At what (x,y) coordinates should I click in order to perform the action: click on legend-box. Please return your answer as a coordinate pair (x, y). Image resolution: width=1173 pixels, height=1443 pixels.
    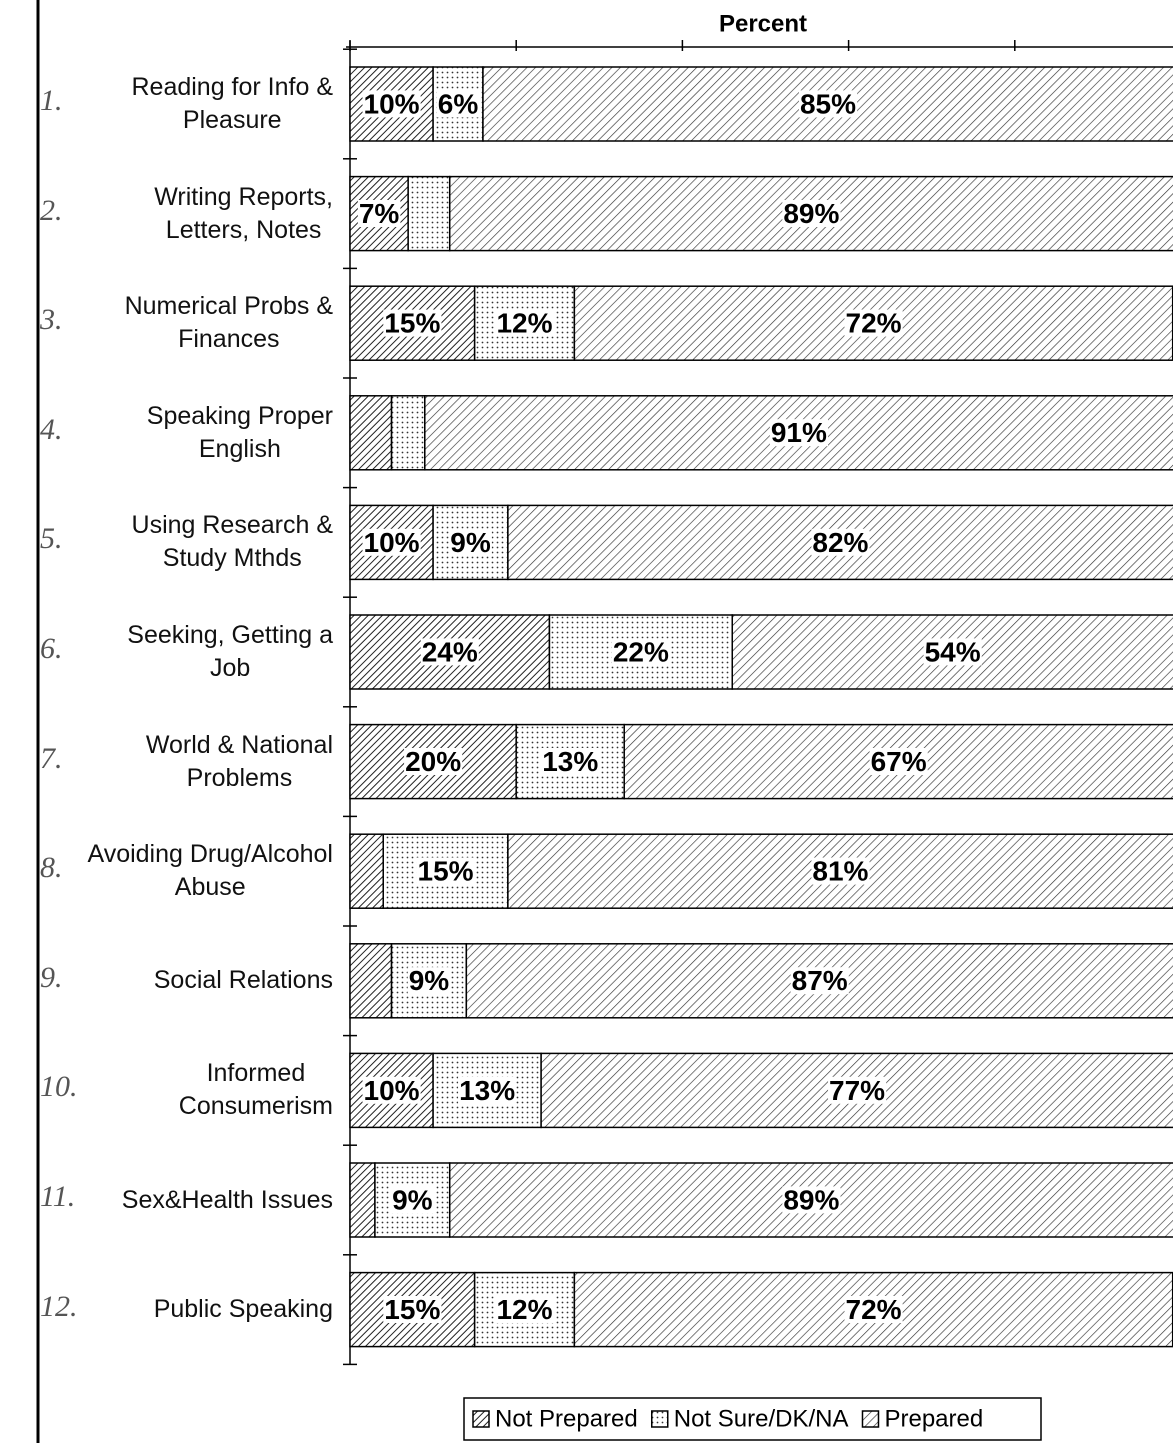
    Looking at the image, I should click on (752, 1419).